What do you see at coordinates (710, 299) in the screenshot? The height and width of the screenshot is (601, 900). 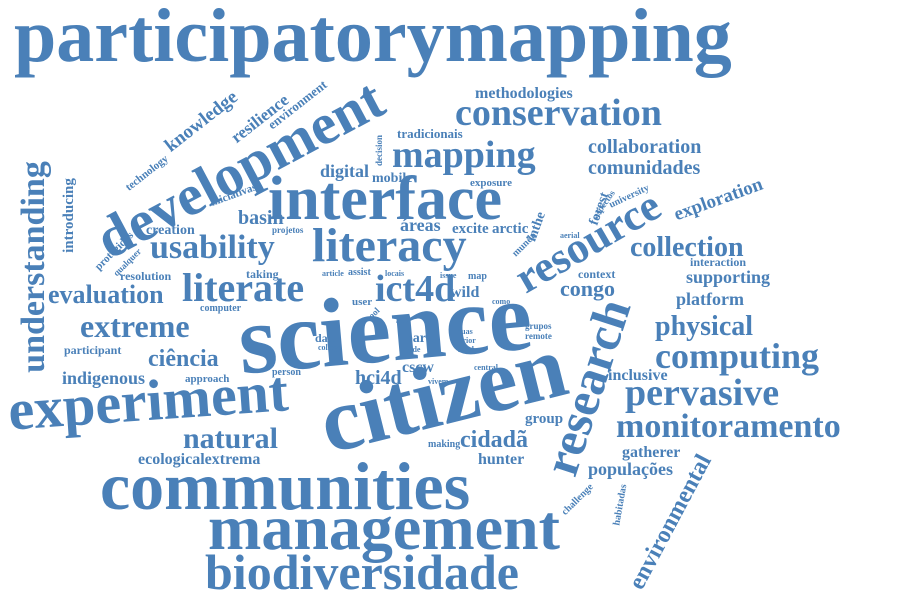 I see `word-platform: platform` at bounding box center [710, 299].